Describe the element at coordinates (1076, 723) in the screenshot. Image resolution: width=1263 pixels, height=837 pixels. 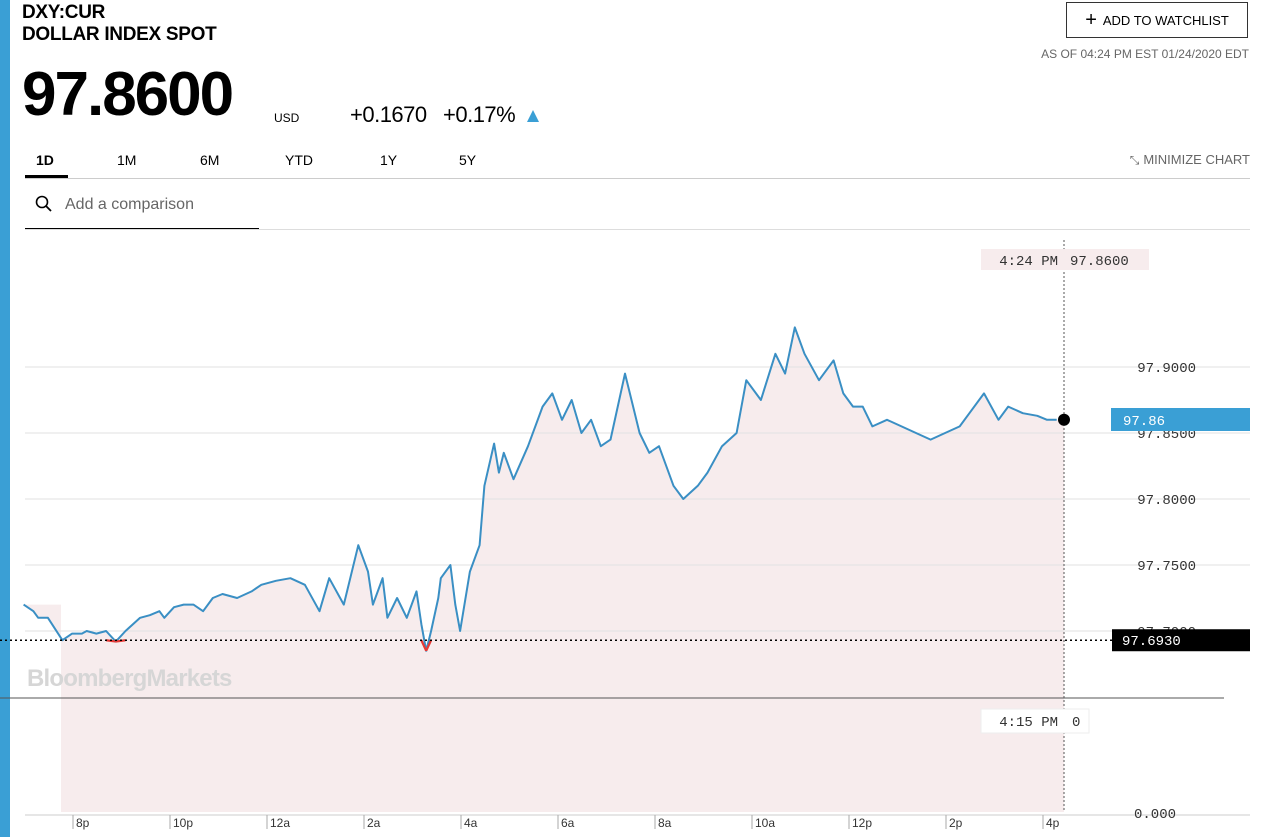
I see `volume-tooltip-value: 0` at that location.